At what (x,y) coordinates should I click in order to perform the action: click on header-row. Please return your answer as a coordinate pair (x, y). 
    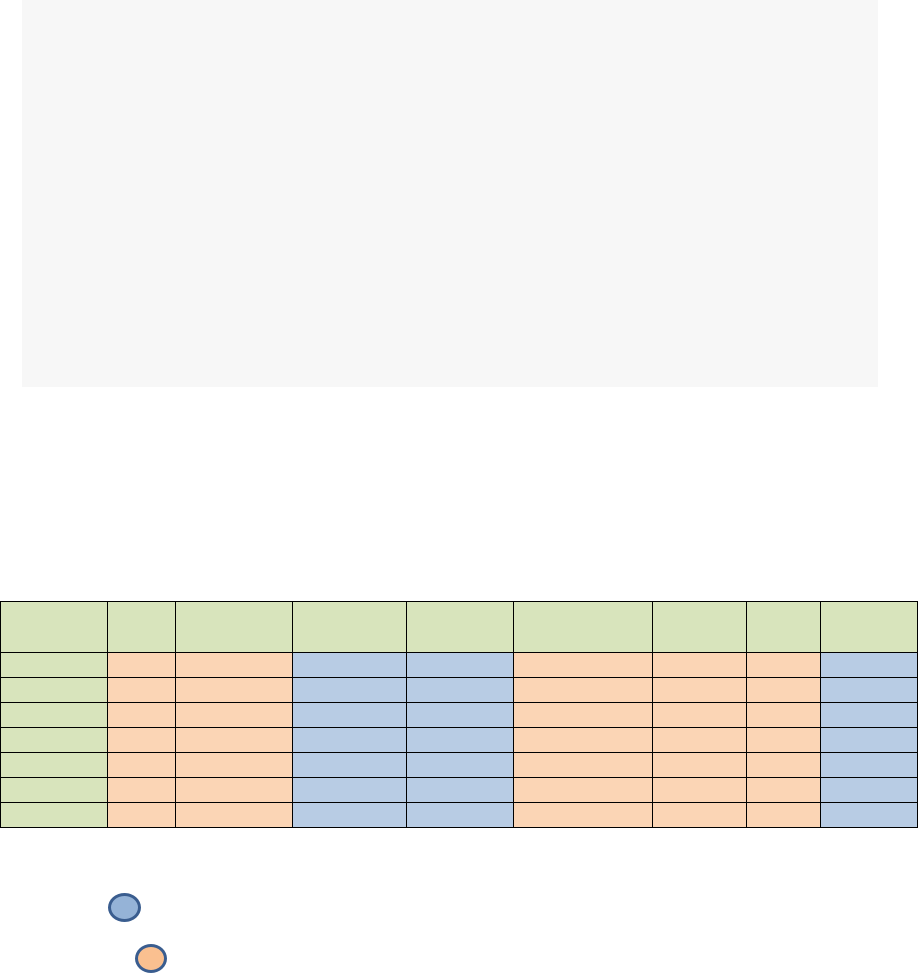
    Looking at the image, I should click on (459, 627).